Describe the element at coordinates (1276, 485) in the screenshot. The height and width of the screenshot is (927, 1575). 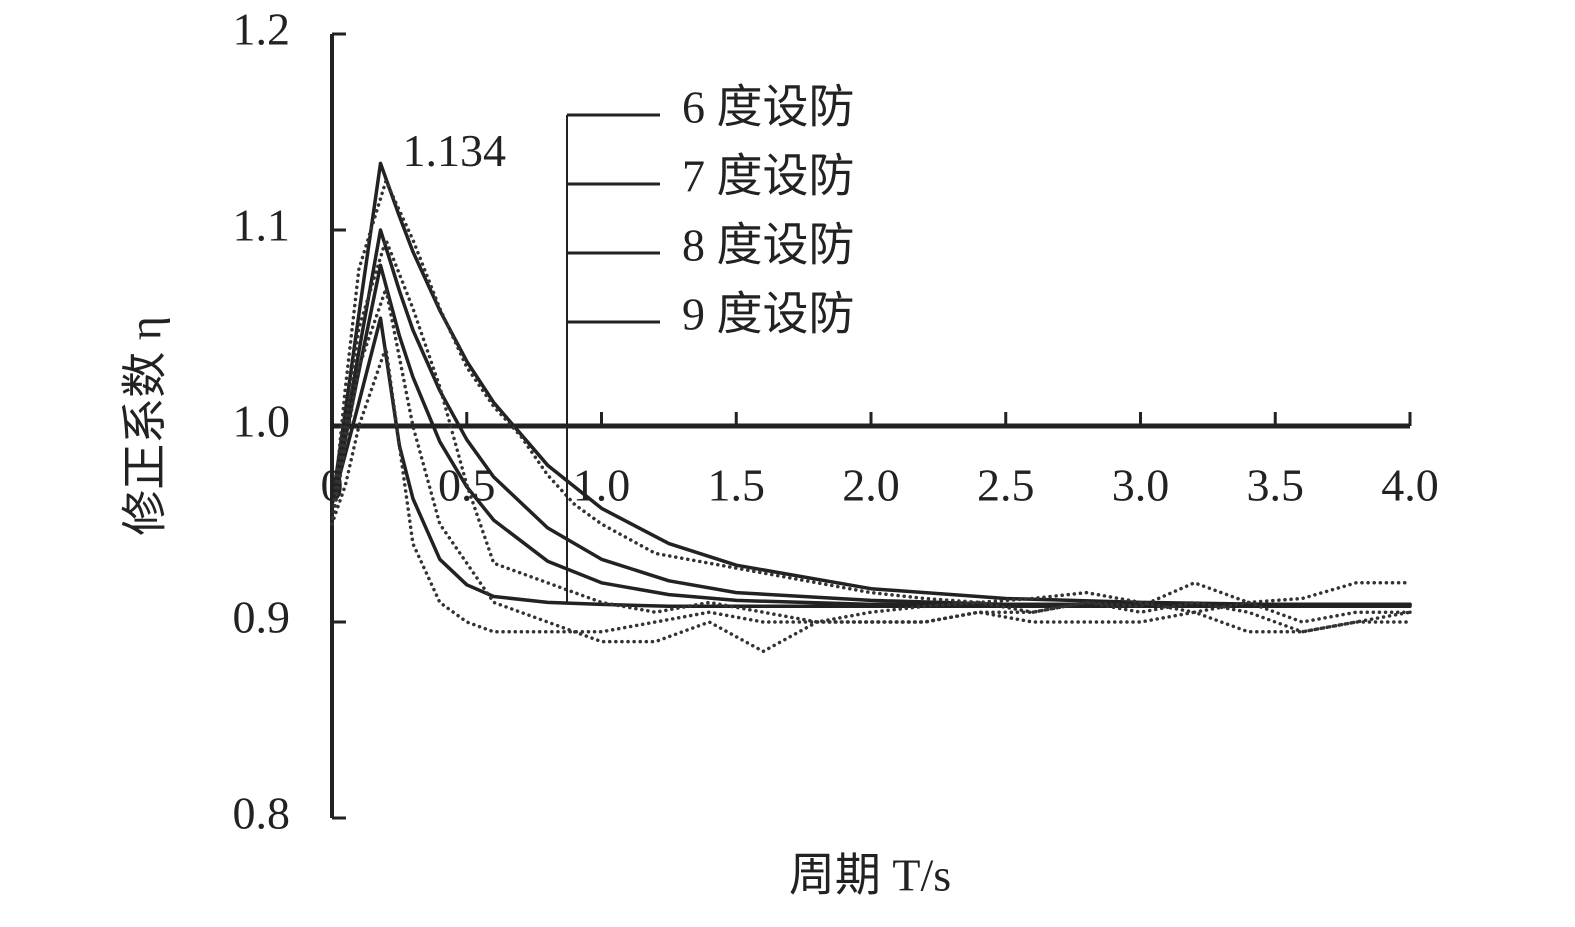
I see `x-tick-label: 3.5` at that location.